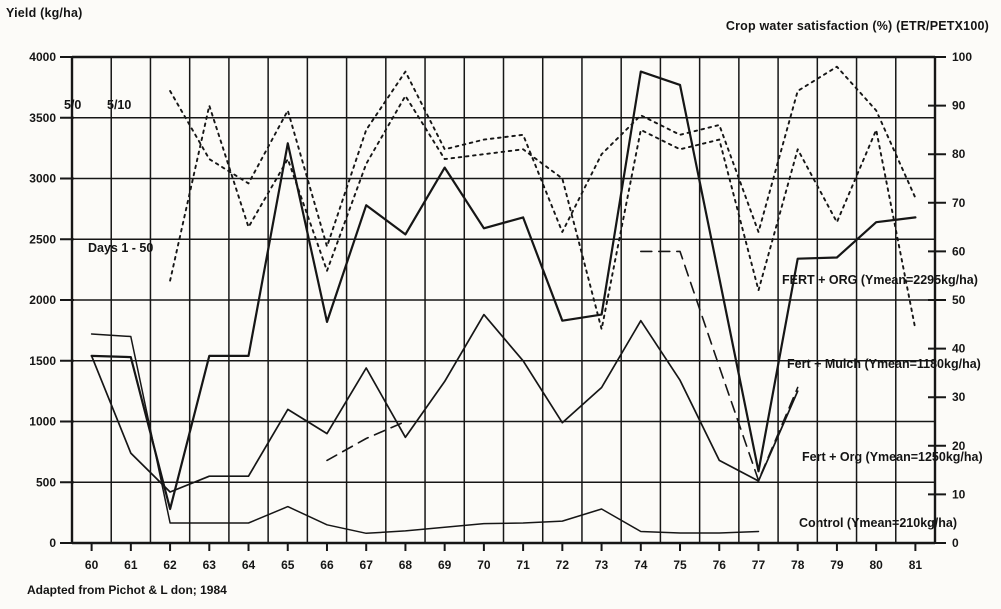 Image resolution: width=1001 pixels, height=609 pixels. I want to click on left-axis-tick-label: 4000, so click(42, 57).